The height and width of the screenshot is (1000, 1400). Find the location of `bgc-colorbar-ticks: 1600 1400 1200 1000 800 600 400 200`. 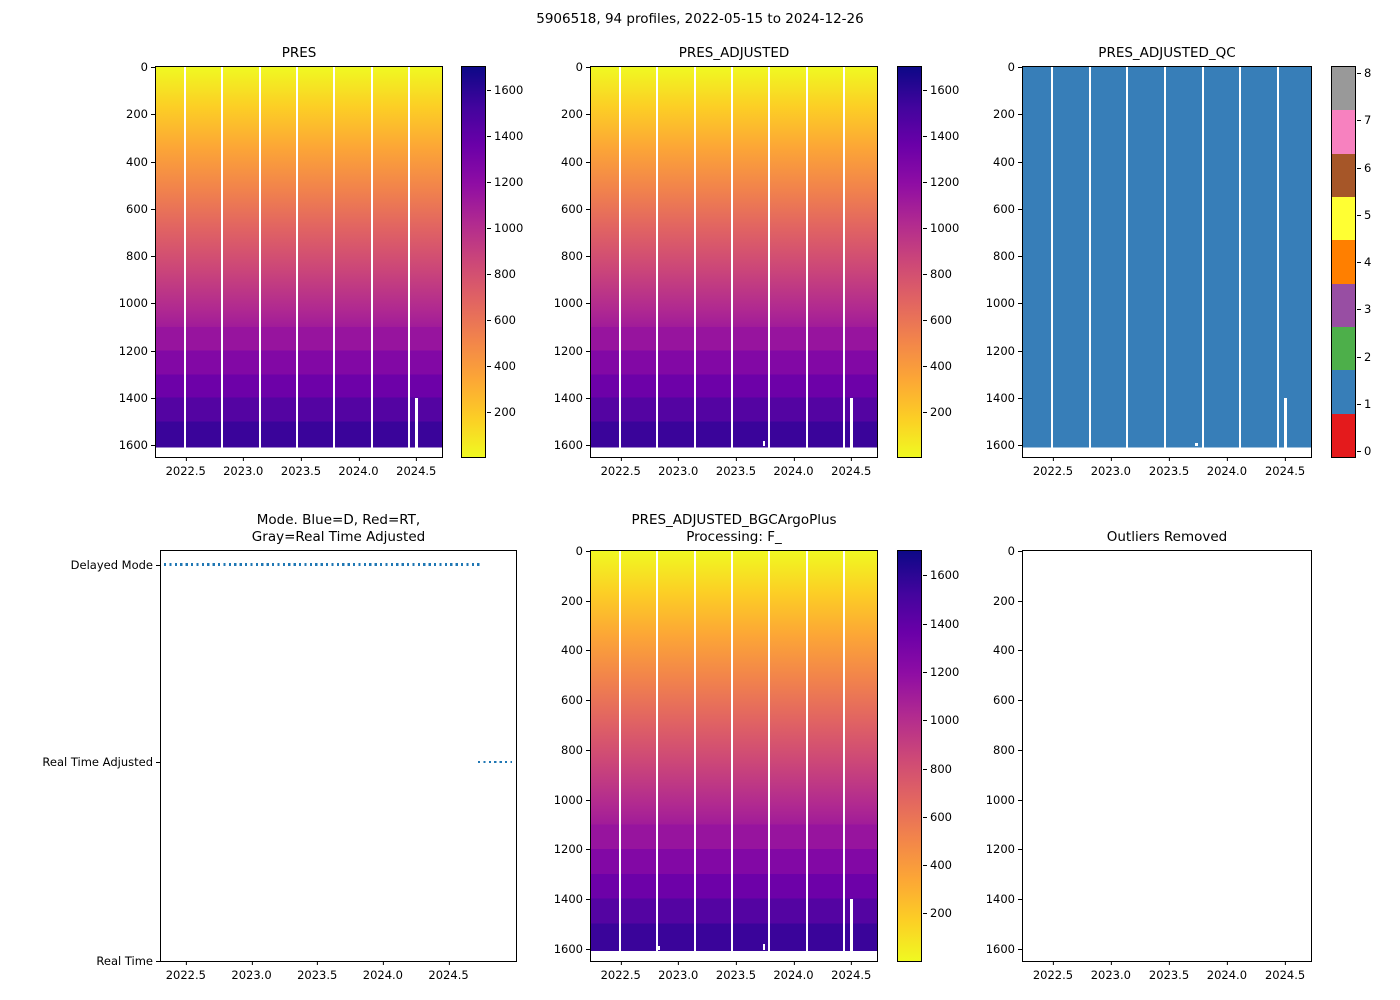

bgc-colorbar-ticks: 1600 1400 1200 1000 800 600 400 200 is located at coordinates (942, 756).